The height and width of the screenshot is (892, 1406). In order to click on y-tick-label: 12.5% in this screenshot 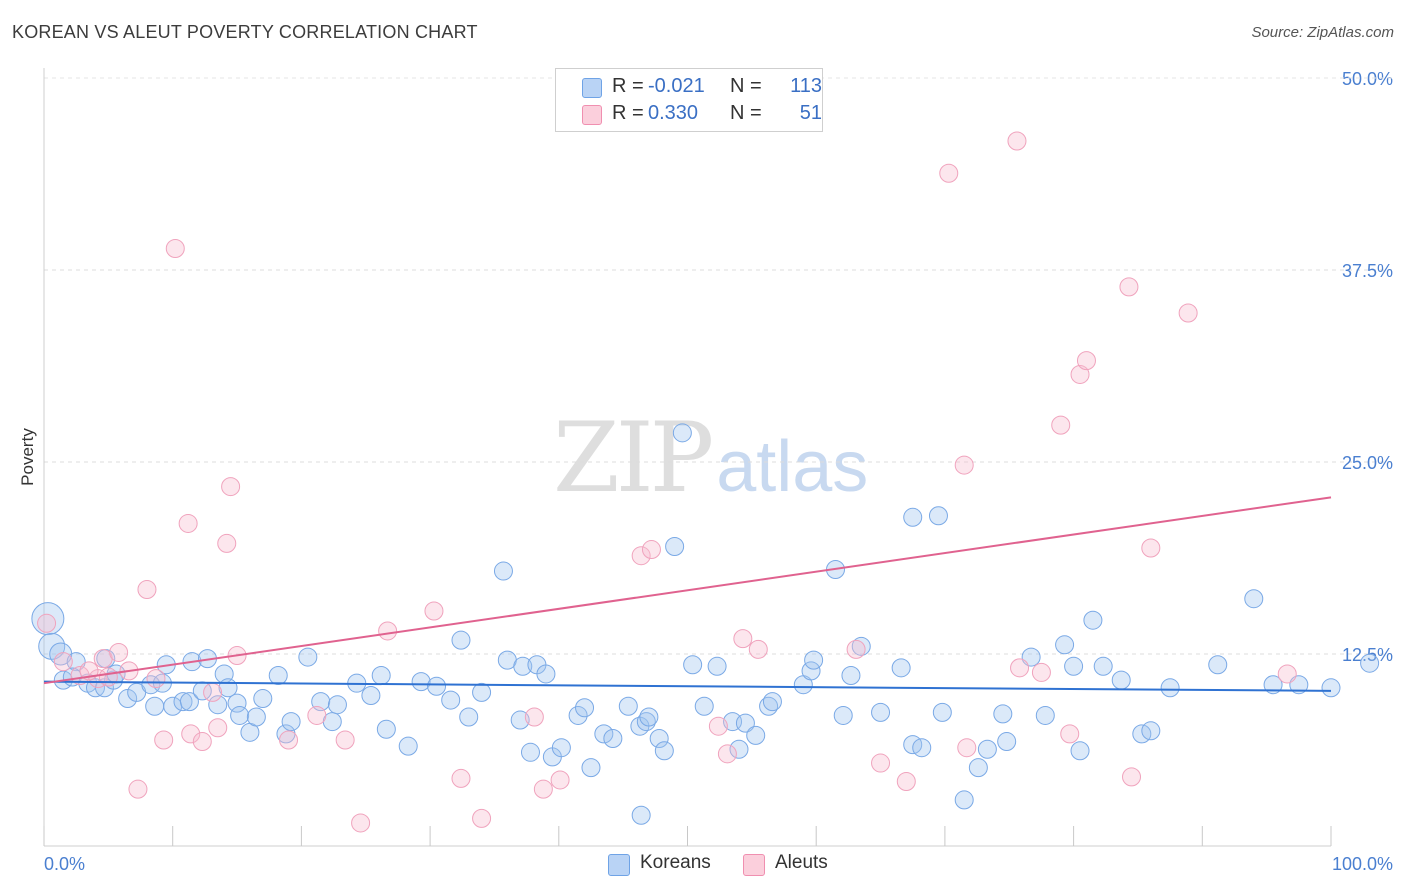, I will do `click(1367, 655)`.